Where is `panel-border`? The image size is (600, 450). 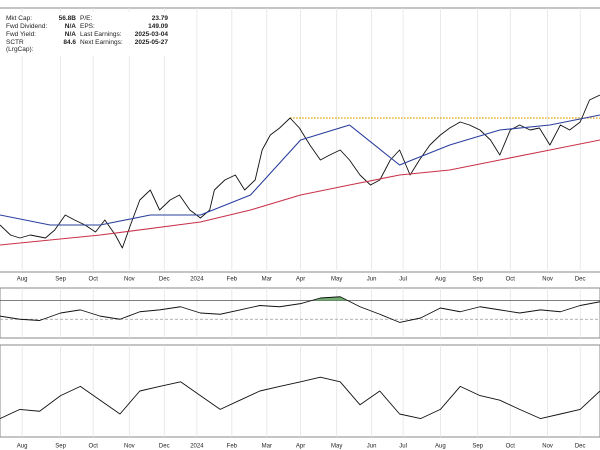
panel-border is located at coordinates (300, 313).